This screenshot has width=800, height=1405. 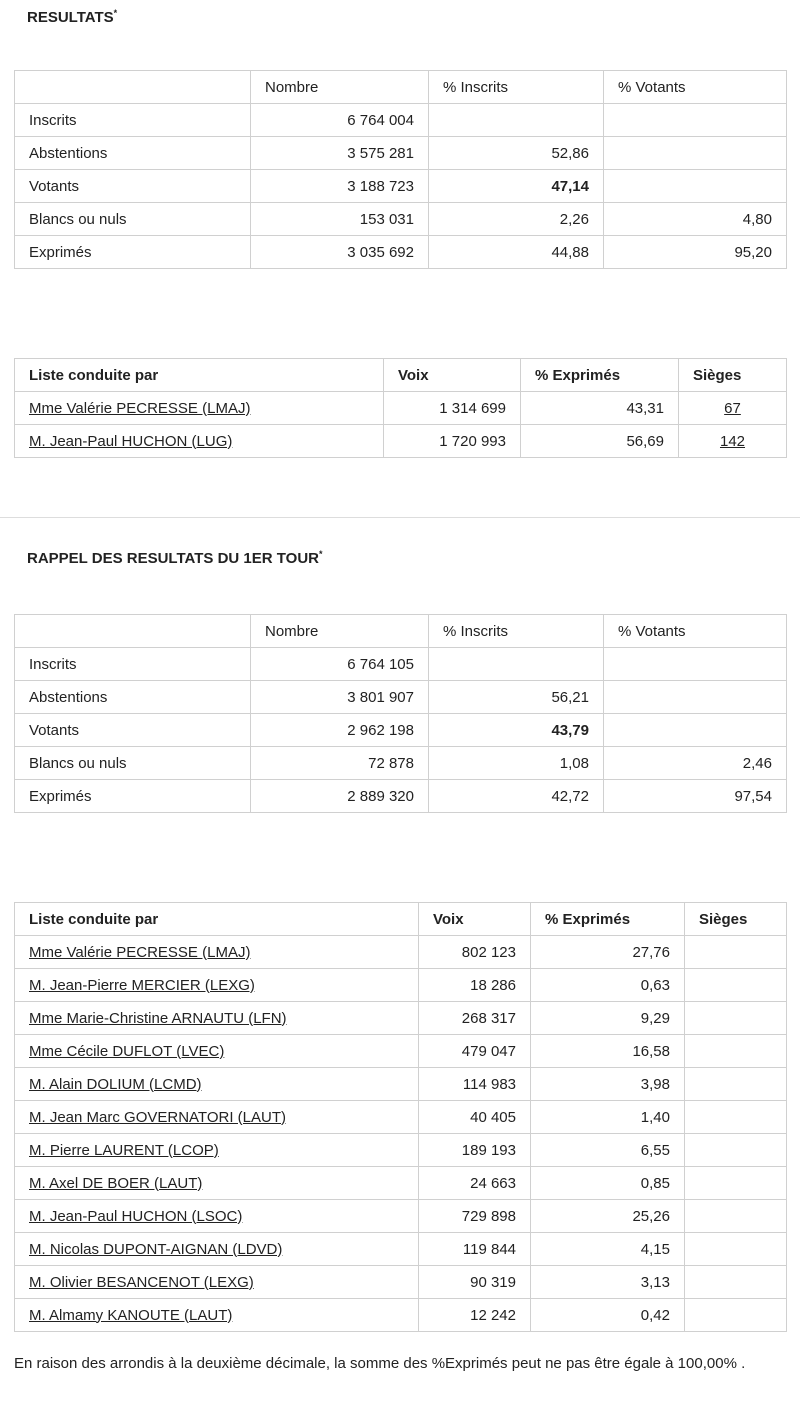 I want to click on table-row: Mme Valérie PECRESSE (LMAJ) 802 123 27,76, so click(x=400, y=952).